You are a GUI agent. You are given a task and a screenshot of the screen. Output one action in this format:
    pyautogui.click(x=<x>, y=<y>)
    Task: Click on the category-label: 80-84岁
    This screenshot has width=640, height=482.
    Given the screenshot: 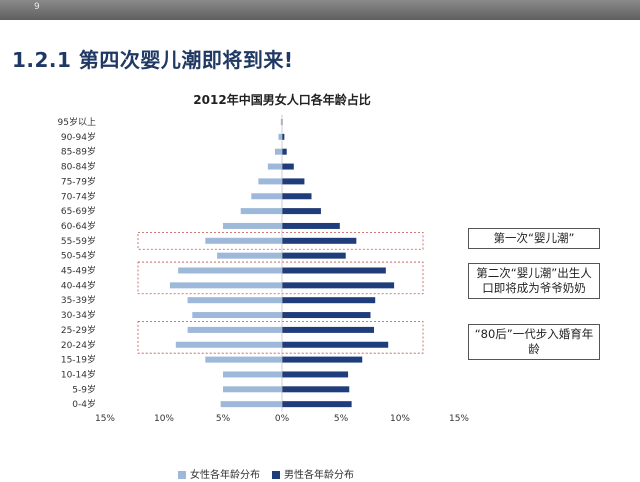 What is the action you would take?
    pyautogui.click(x=78, y=167)
    